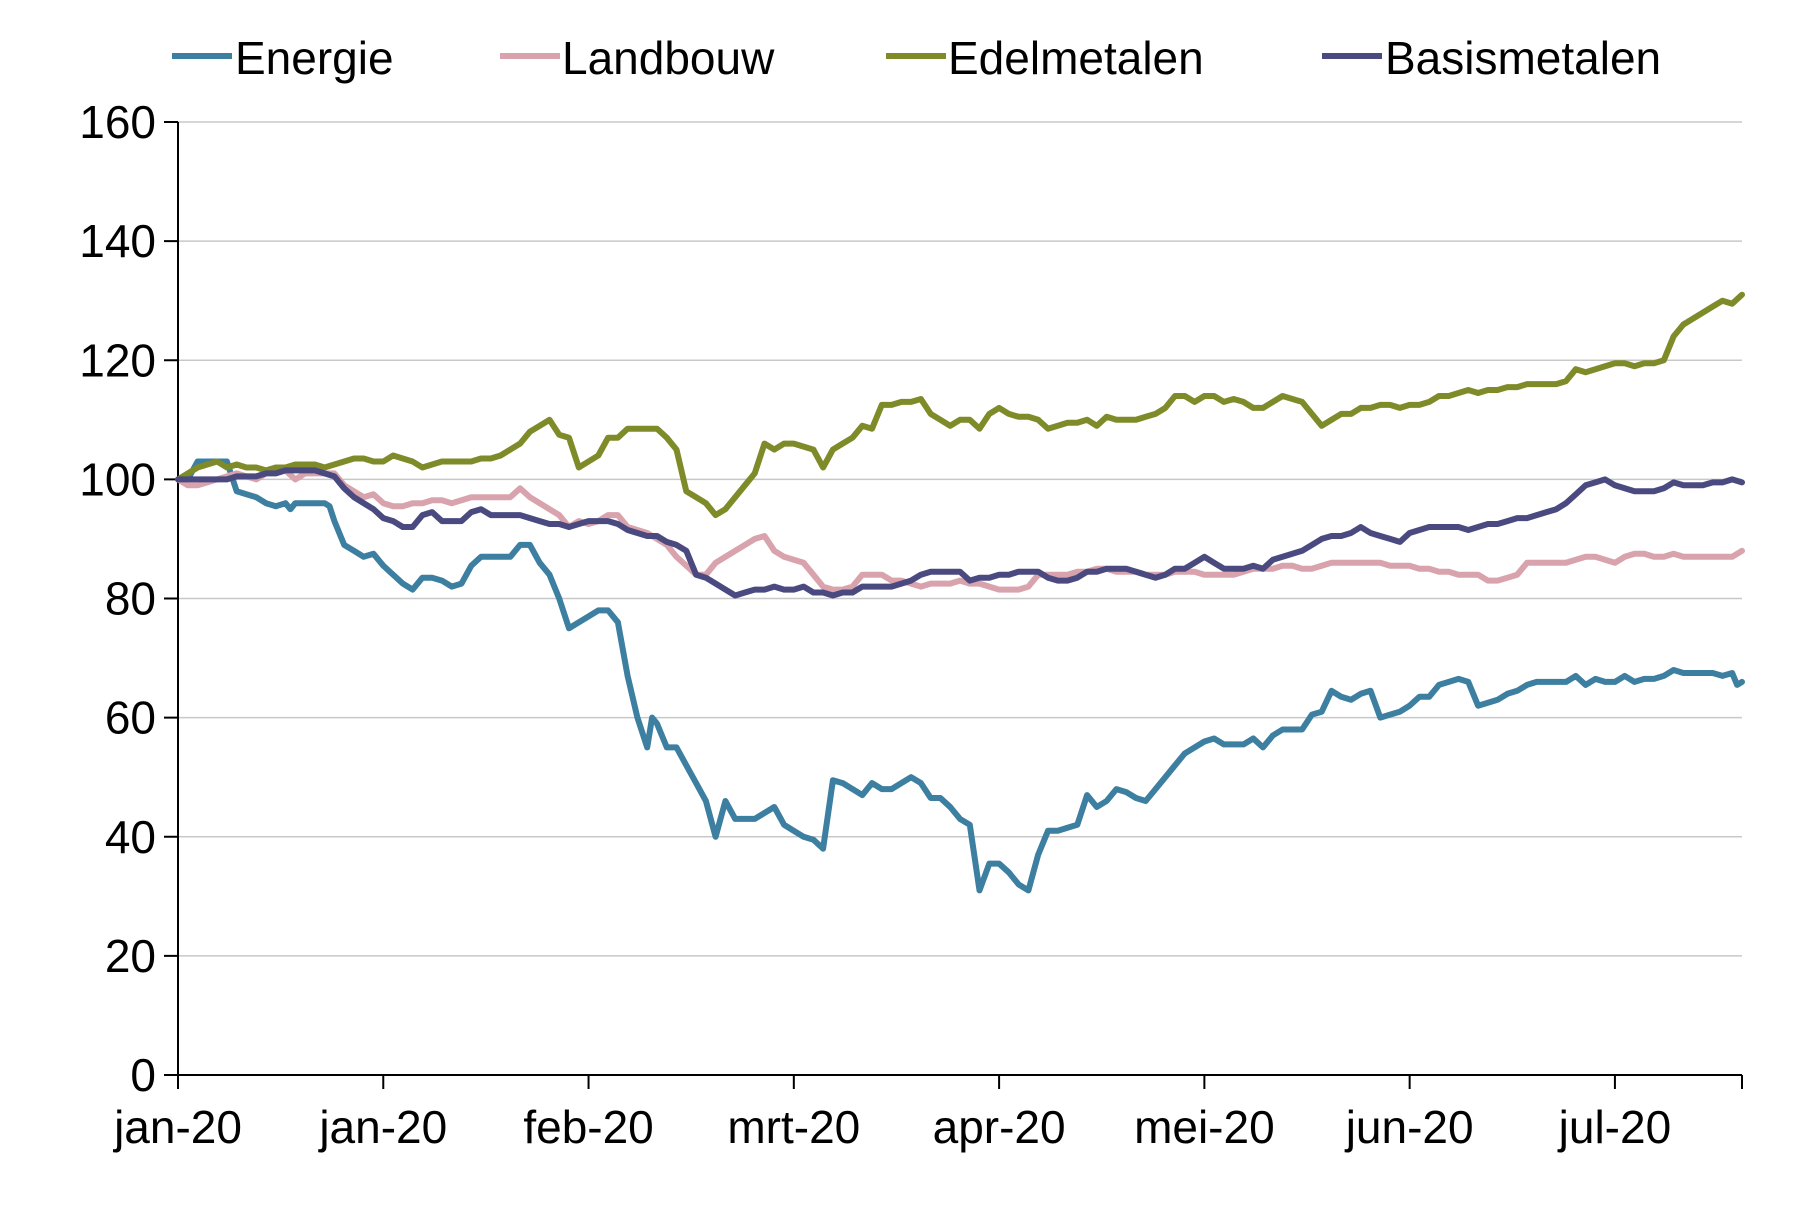 This screenshot has width=1806, height=1209. Describe the element at coordinates (588, 1127) in the screenshot. I see `x-tick-label-2: feb-20` at that location.